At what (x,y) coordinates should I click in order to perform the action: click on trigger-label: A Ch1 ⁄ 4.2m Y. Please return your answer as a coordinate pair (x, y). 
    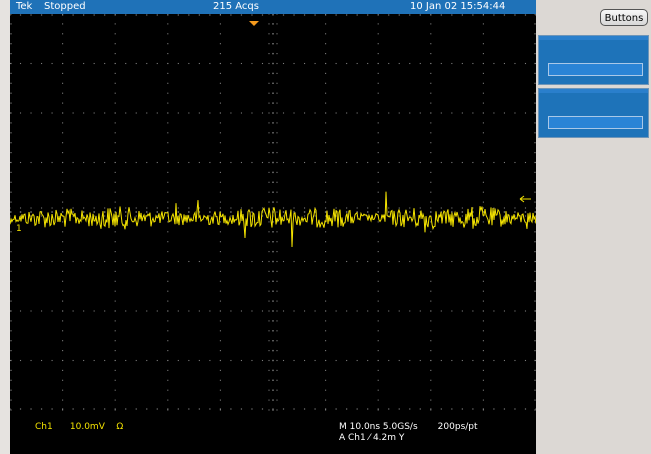
    Looking at the image, I should click on (372, 438).